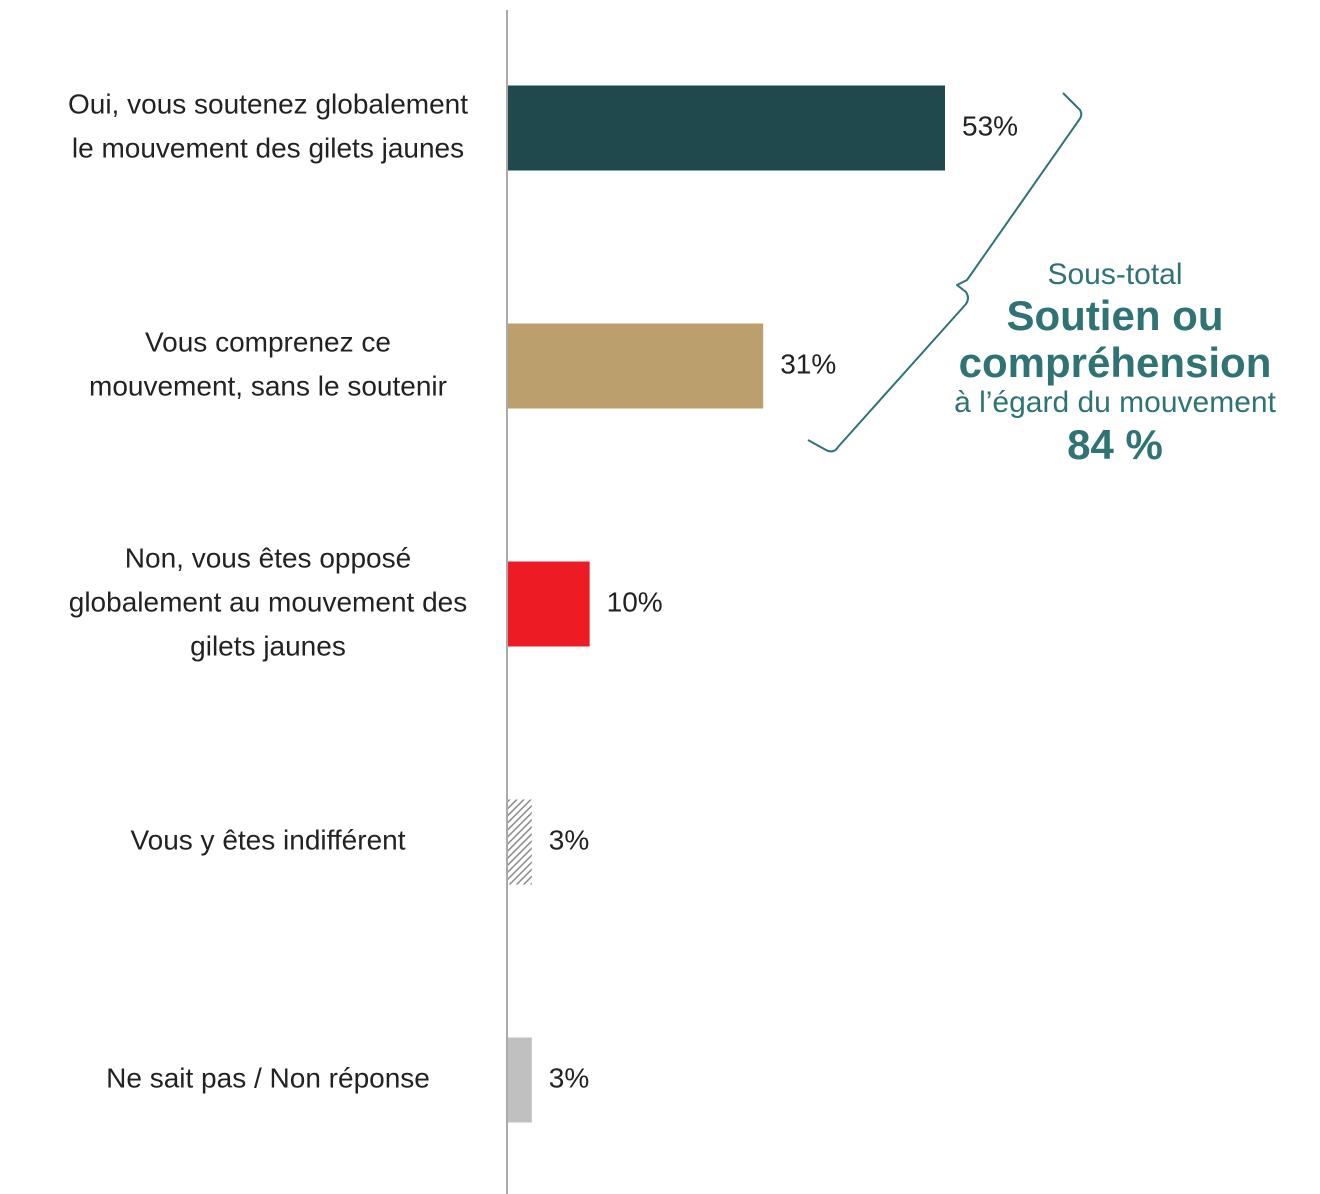 The image size is (1320, 1194). I want to click on subtotal-description: à l’égard du mouvement, so click(1115, 402).